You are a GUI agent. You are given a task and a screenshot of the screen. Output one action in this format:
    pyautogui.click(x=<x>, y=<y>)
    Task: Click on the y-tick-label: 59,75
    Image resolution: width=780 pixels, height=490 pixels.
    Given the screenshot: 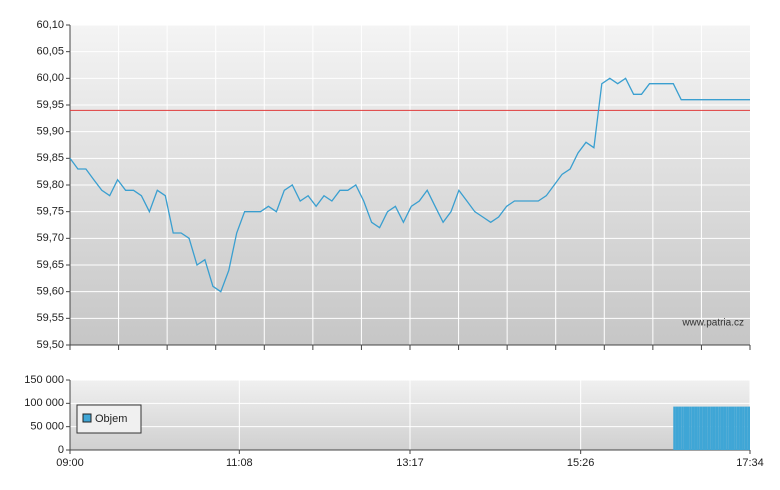 What is the action you would take?
    pyautogui.click(x=50, y=212)
    